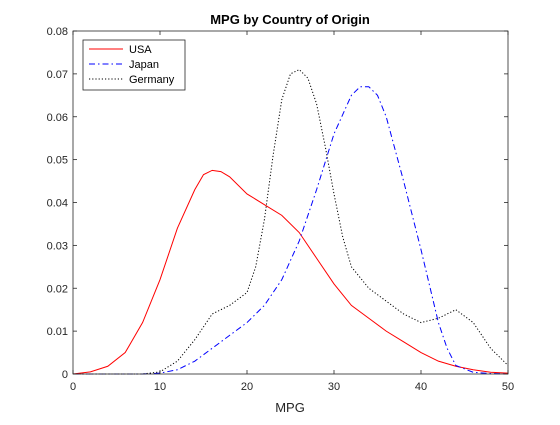 This screenshot has width=560, height=425. Describe the element at coordinates (290, 19) in the screenshot. I see `chart-title: MPG by Country of Origin` at that location.